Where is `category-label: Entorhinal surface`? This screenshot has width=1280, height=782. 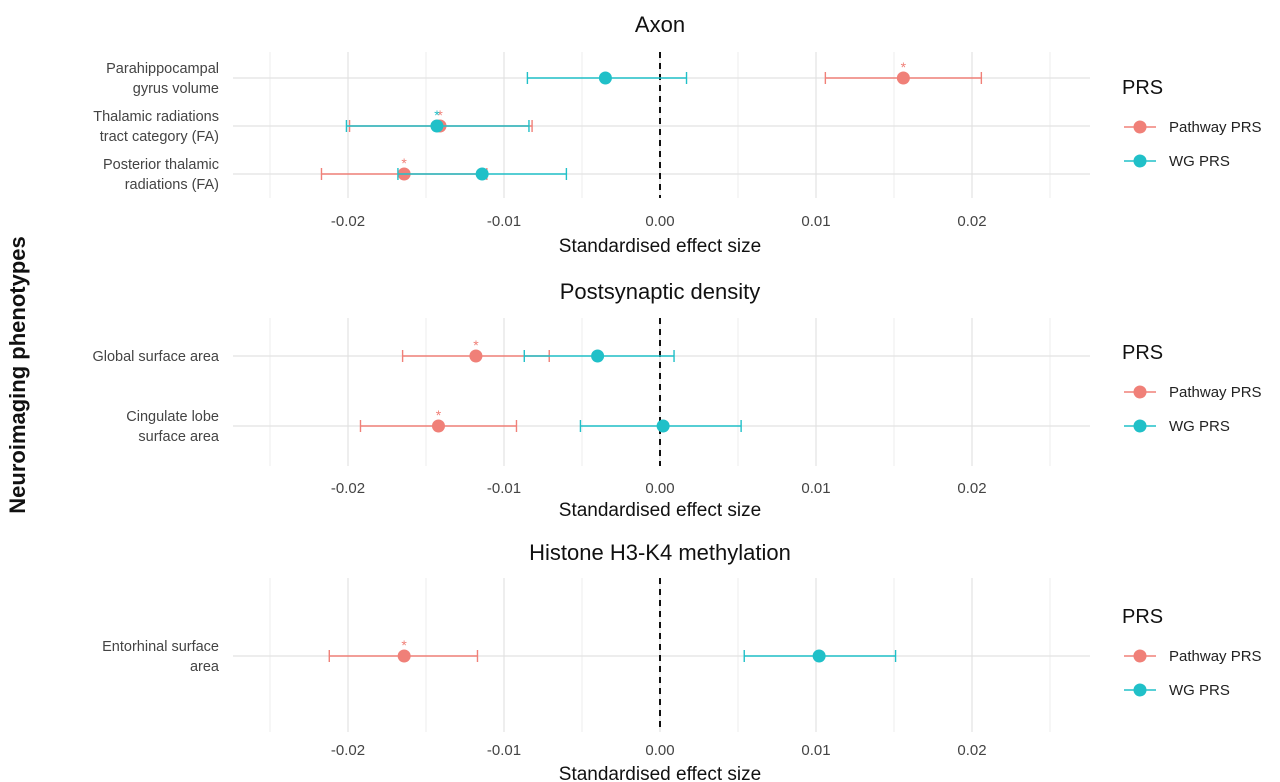
category-label: Entorhinal surface is located at coordinates (160, 647).